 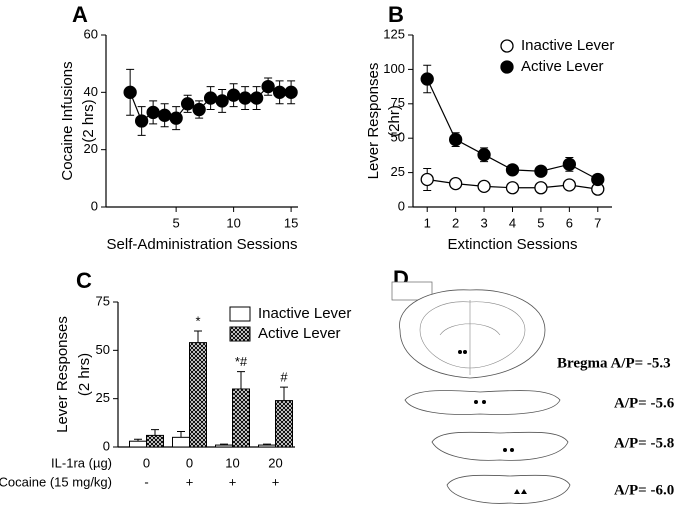 I want to click on annotation: *#, so click(x=241, y=361).